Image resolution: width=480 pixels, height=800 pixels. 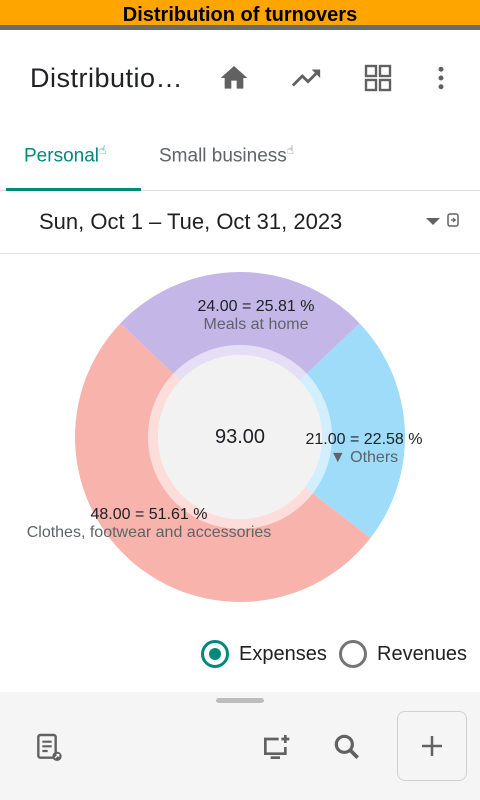 What do you see at coordinates (73, 189) in the screenshot?
I see `tab-indicator` at bounding box center [73, 189].